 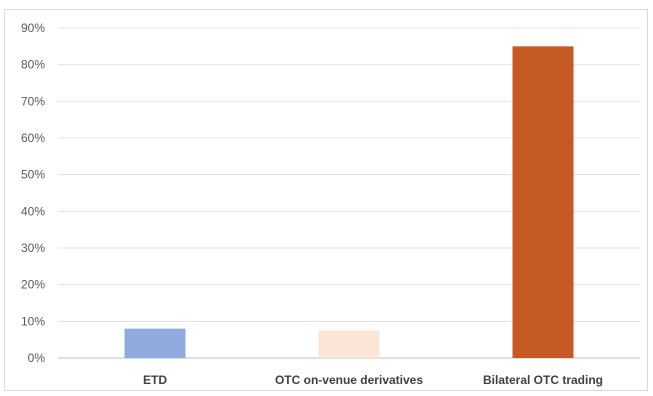 I want to click on y-tick-label: 10%, so click(x=33, y=321).